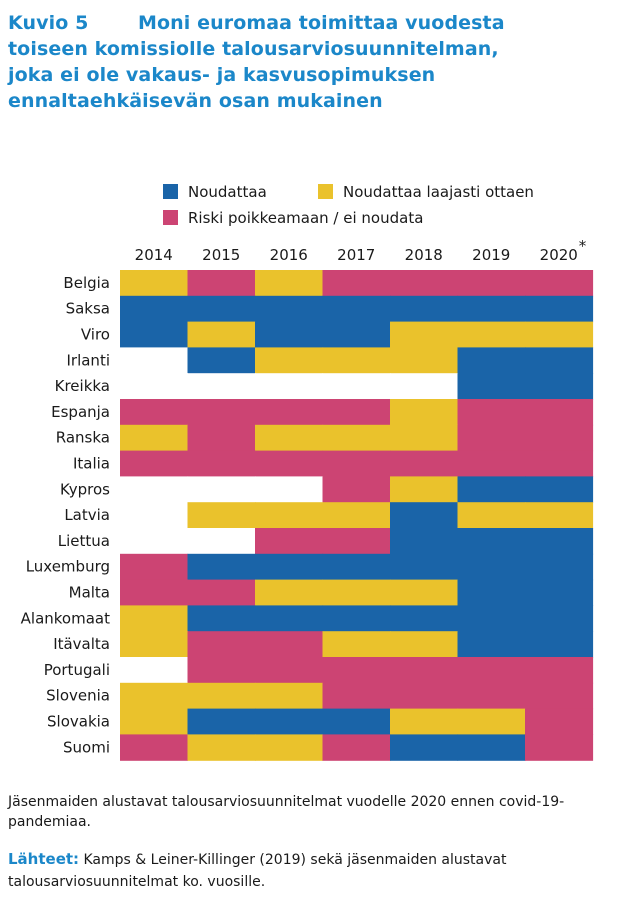 Image resolution: width=618 pixels, height=900 pixels. Describe the element at coordinates (154, 670) in the screenshot. I see `cell-portugali-2014` at that location.